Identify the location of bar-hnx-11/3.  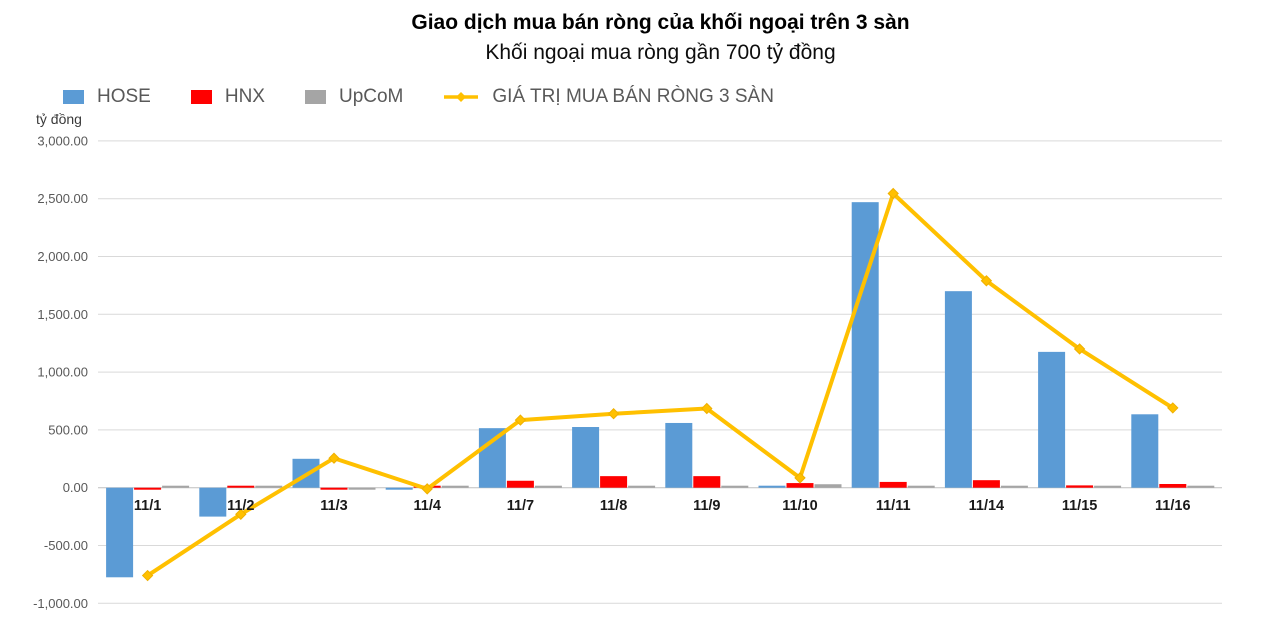
(334, 488).